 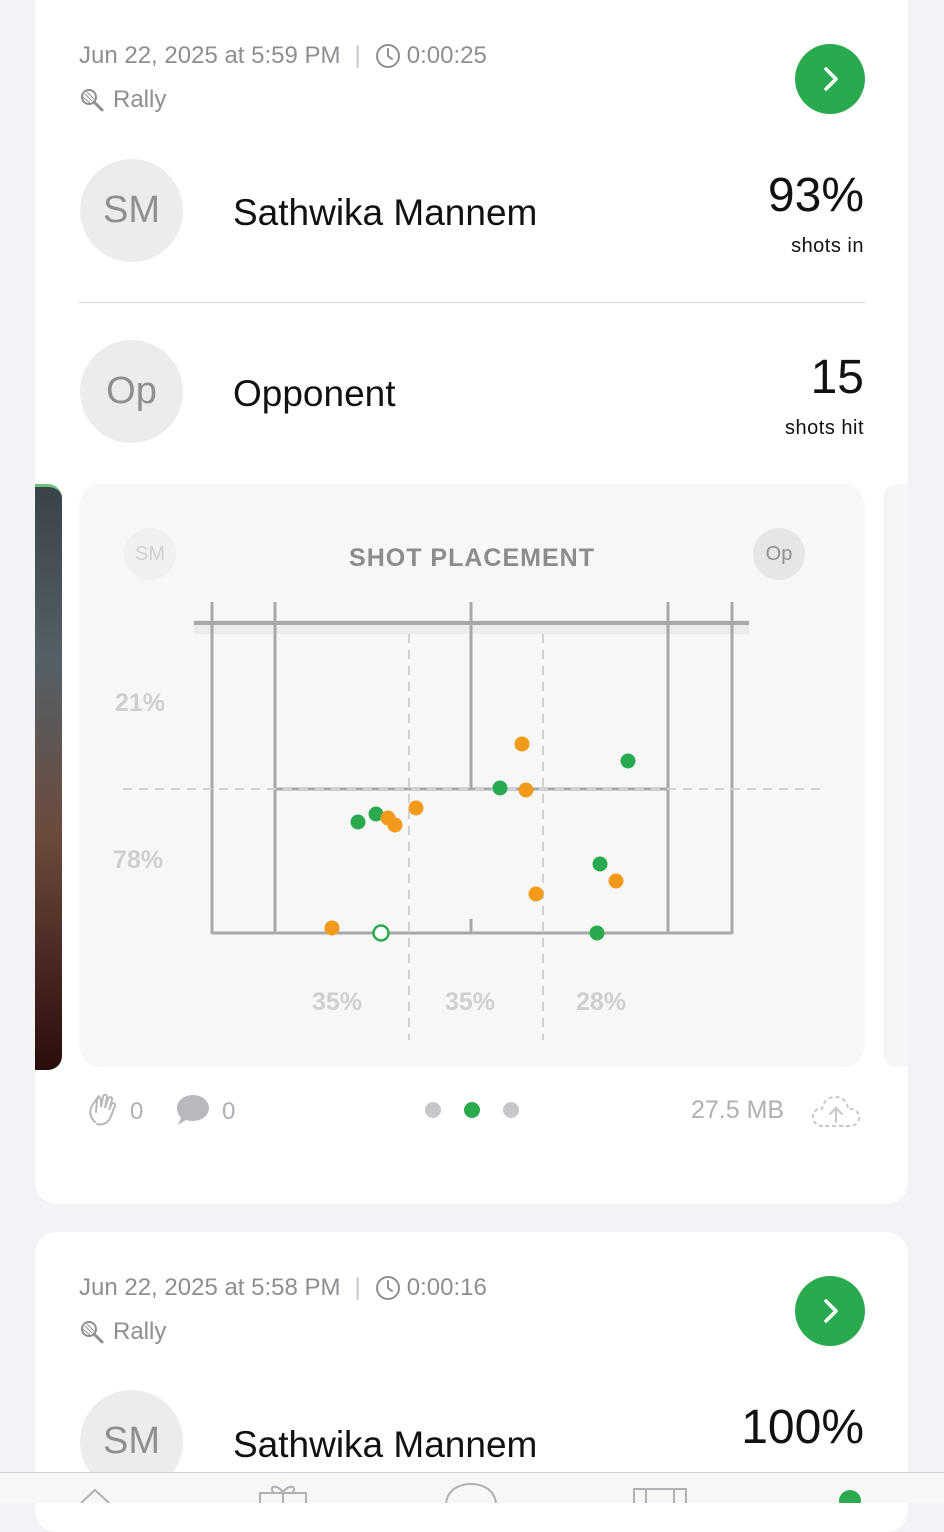 I want to click on ball-icon, so click(x=471, y=1493).